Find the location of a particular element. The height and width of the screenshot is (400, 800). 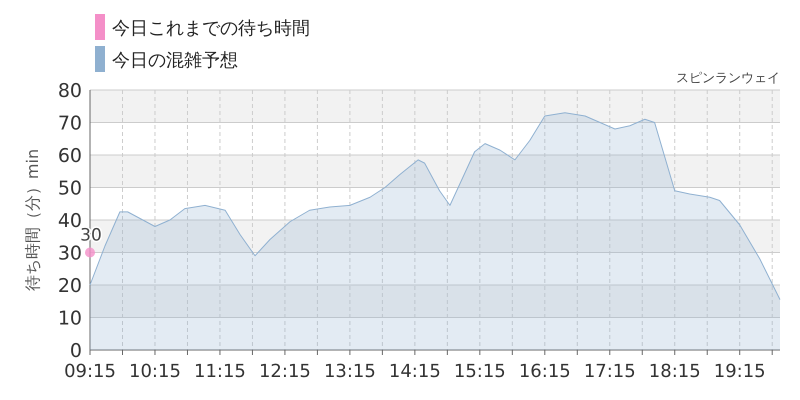

legend-label: 今日これまでの待ち時間 is located at coordinates (211, 28).